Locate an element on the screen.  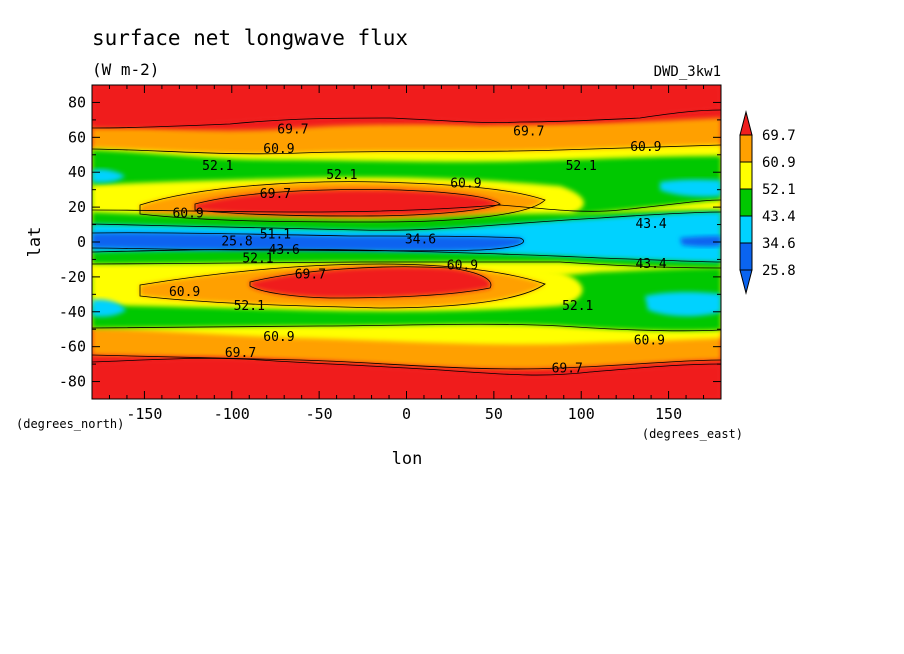
colorbar-label: 60.9 is located at coordinates (779, 163).